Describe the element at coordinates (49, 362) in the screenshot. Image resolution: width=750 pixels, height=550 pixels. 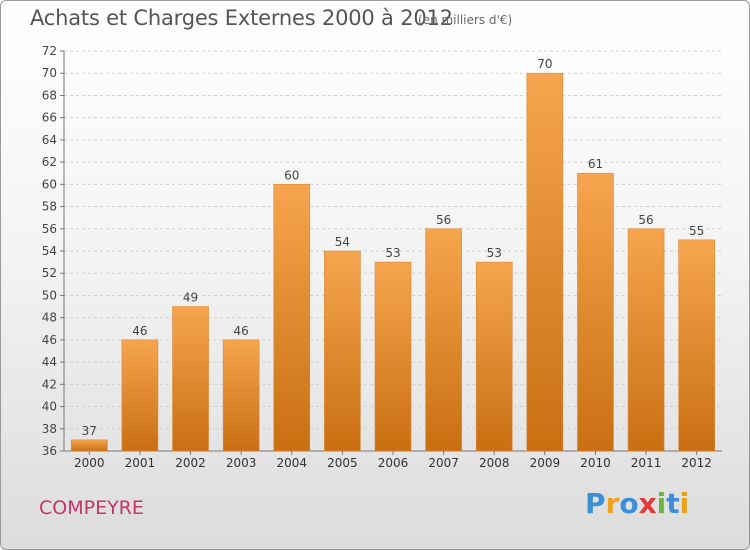
I see `y-tick-label: 44` at that location.